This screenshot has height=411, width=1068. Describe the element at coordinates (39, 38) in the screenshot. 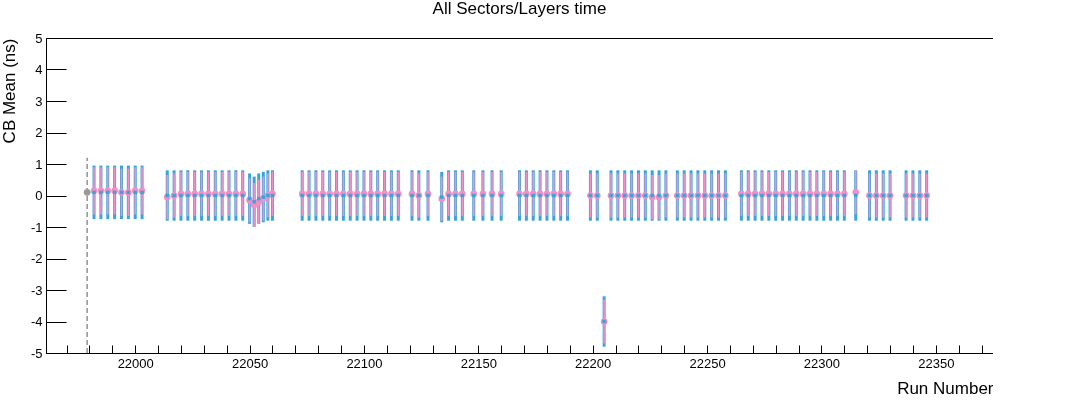

I see `y-tick-label: 5` at that location.